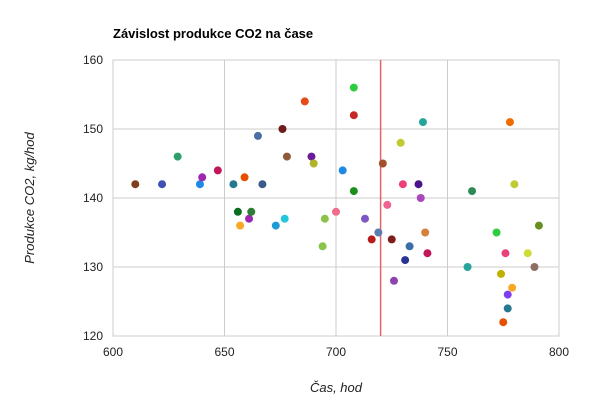  I want to click on x-tick-label: 800, so click(559, 352).